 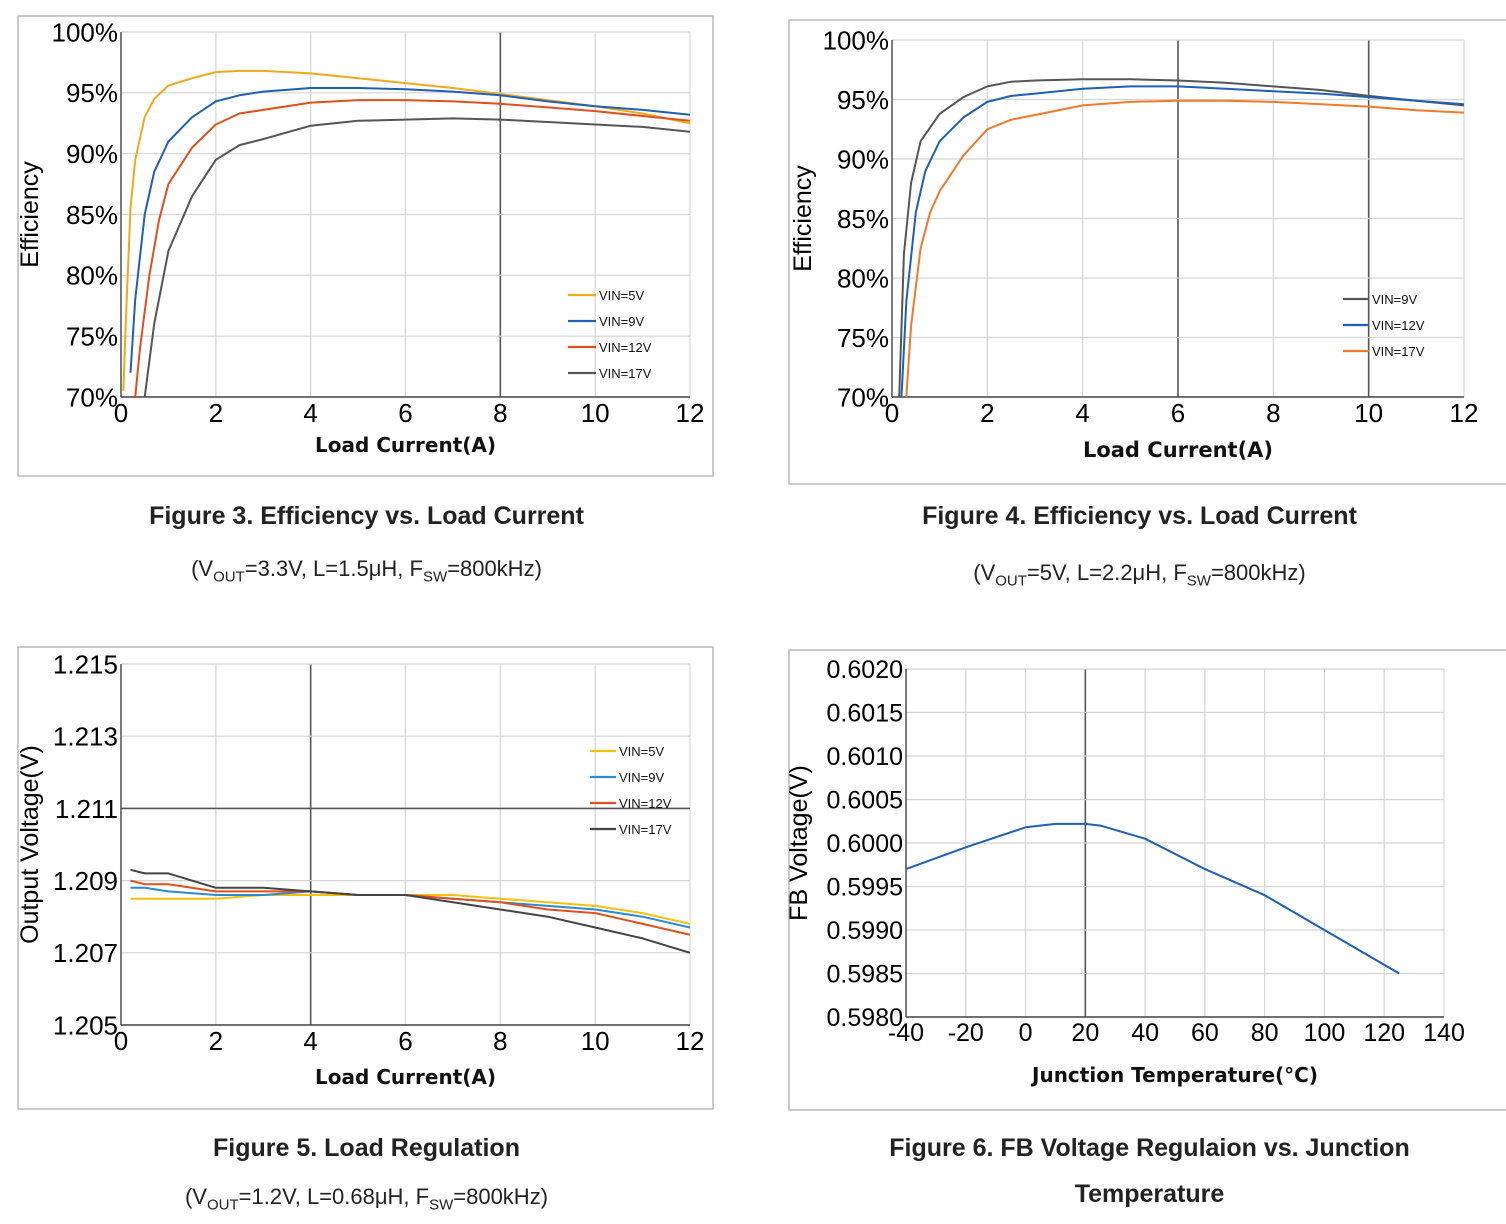 What do you see at coordinates (865, 975) in the screenshot?
I see `y-tick-label: 0.5985` at bounding box center [865, 975].